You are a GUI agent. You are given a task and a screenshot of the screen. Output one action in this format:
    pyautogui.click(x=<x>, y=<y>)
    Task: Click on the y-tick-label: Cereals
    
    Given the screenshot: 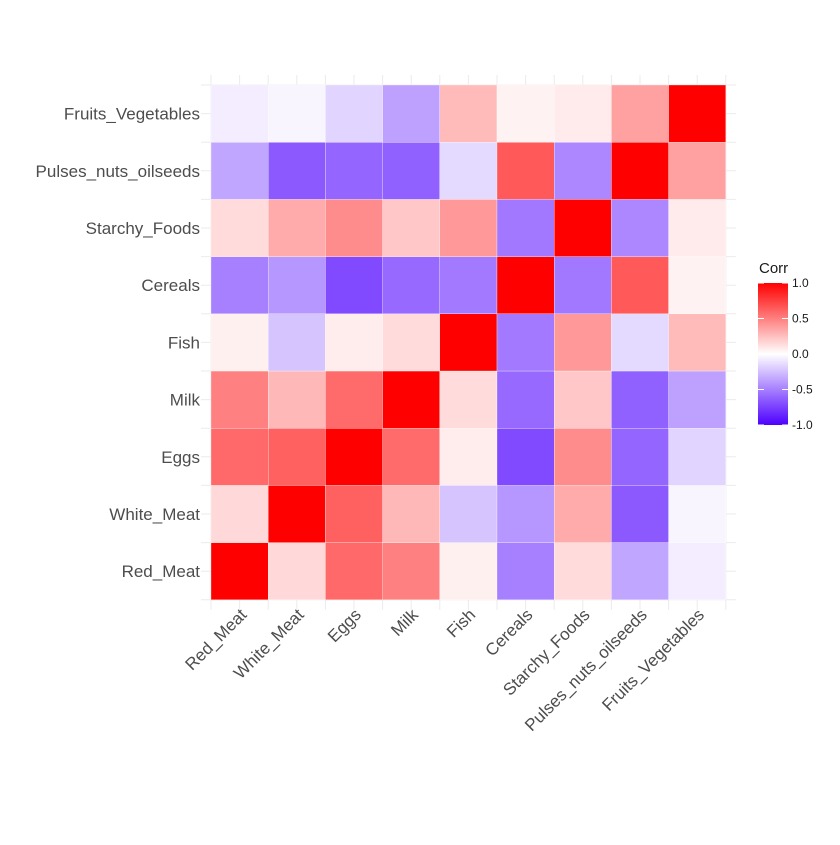 What is the action you would take?
    pyautogui.click(x=170, y=285)
    